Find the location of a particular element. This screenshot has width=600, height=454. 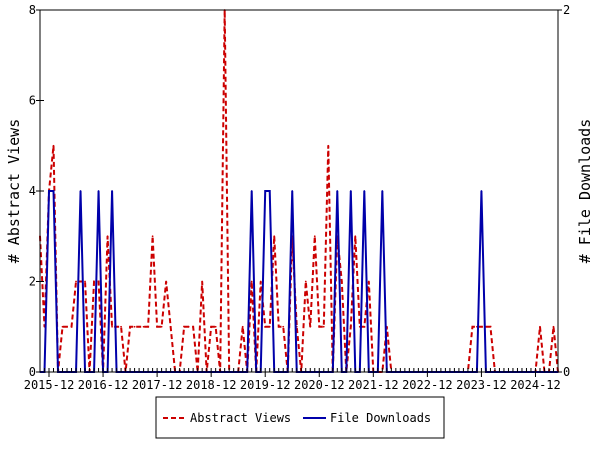

y-right-tick-label: 0 is located at coordinates (566, 372).